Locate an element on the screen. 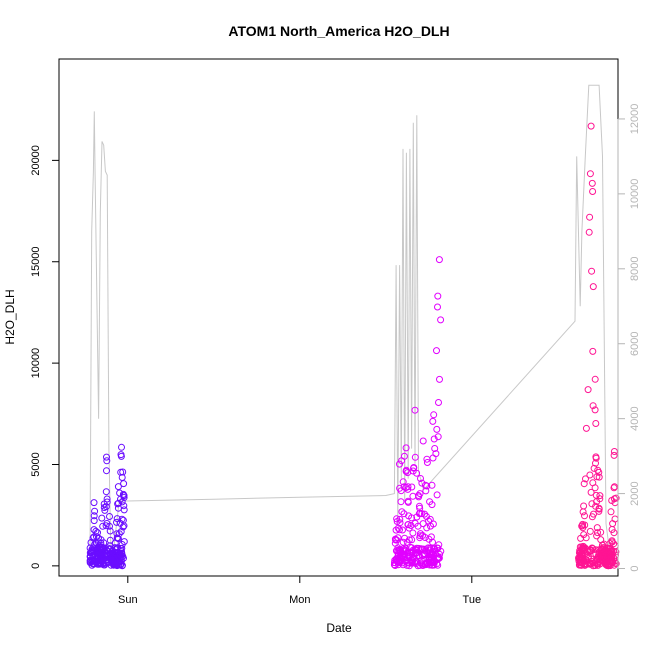 This screenshot has height=650, width=650. y2-tick-label: 8000 is located at coordinates (635, 269).